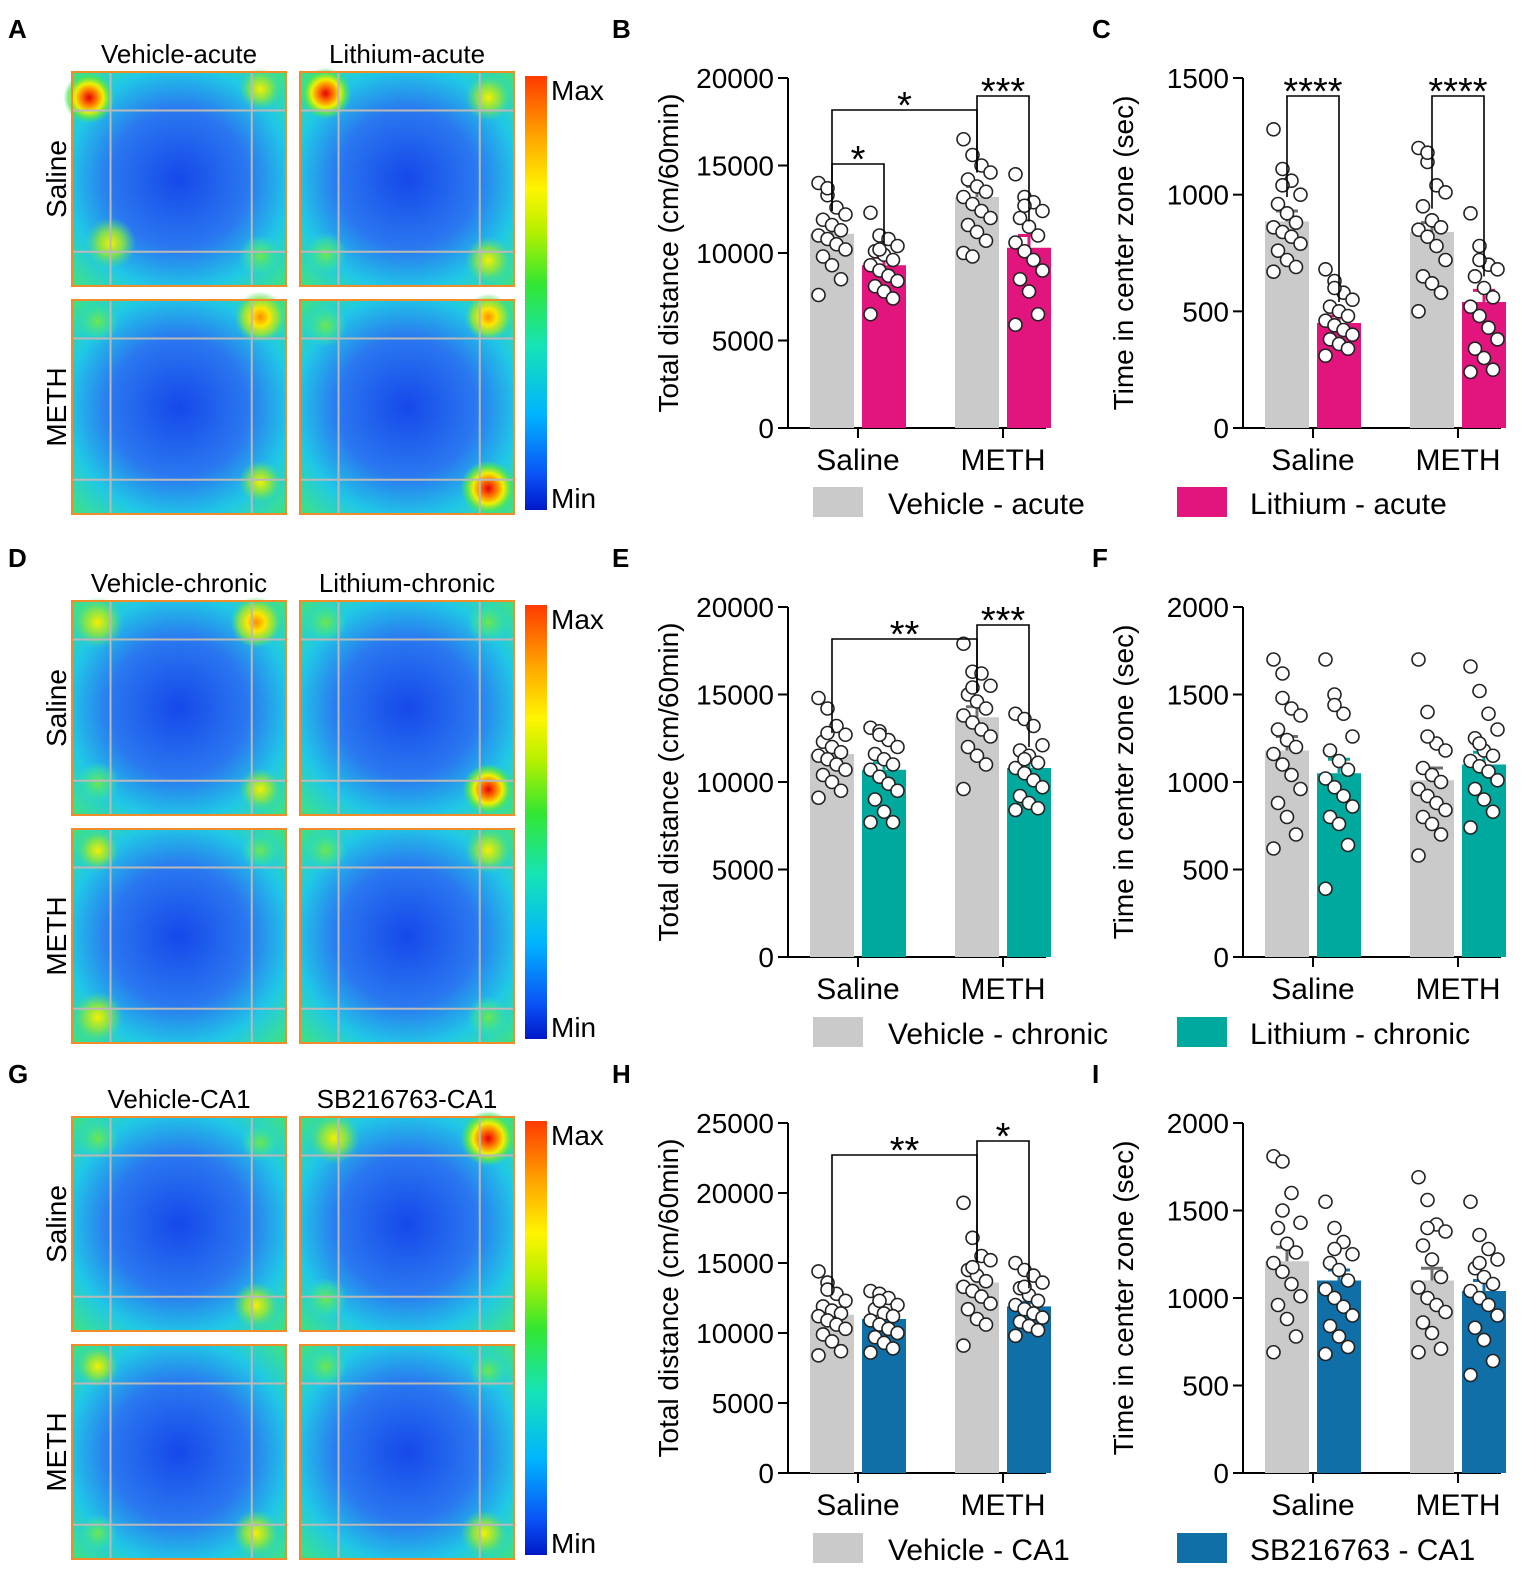 The image size is (1537, 1576). What do you see at coordinates (621, 1074) in the screenshot?
I see `panel-letter: H` at bounding box center [621, 1074].